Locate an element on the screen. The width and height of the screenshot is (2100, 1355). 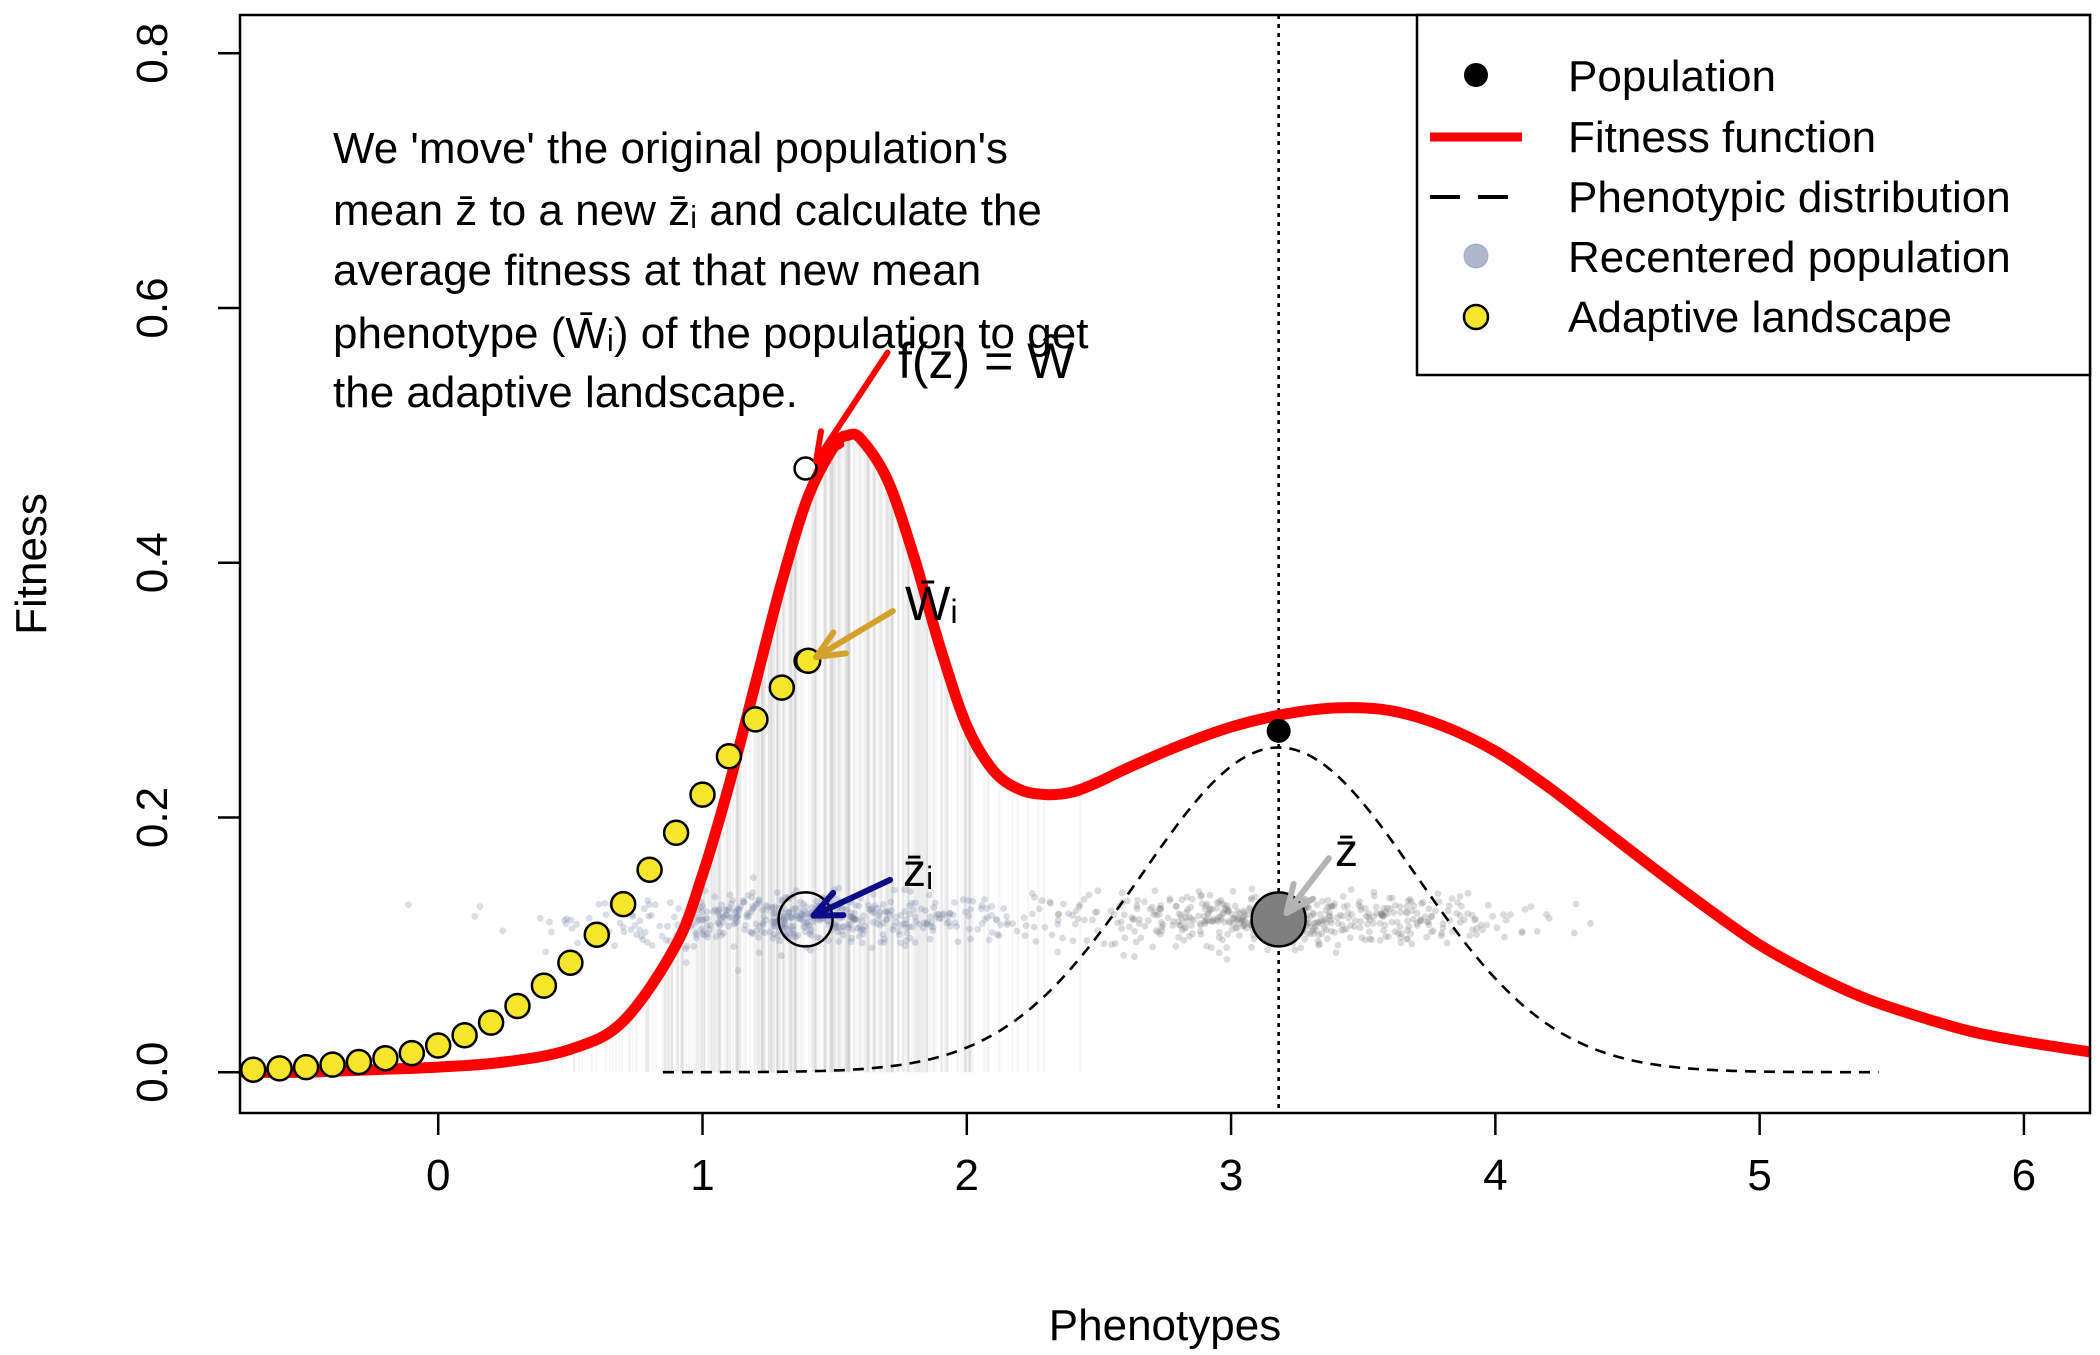
phenotypic-distribution is located at coordinates (1270, 910).